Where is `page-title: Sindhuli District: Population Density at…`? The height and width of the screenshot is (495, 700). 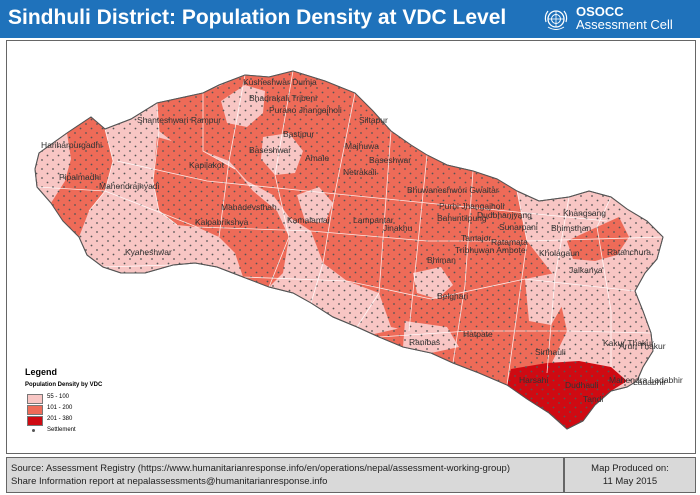
page-title: Sindhuli District: Population Density at… is located at coordinates (257, 17).